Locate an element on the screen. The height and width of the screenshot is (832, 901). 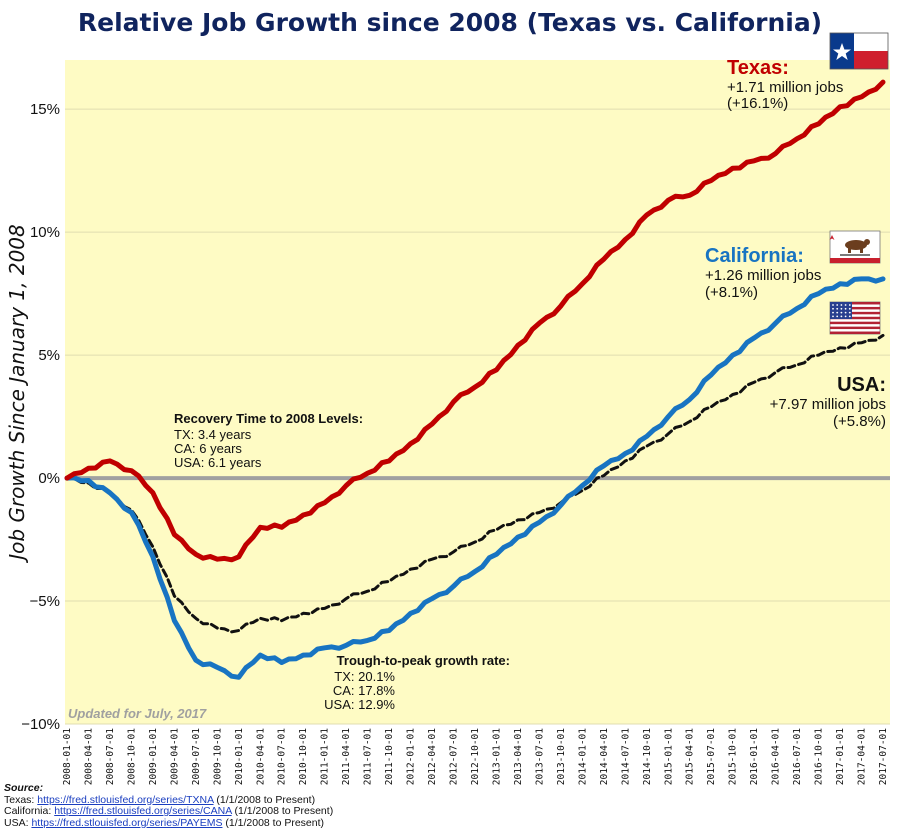
x-tick-label: 2013-01-01 is located at coordinates (496, 756).